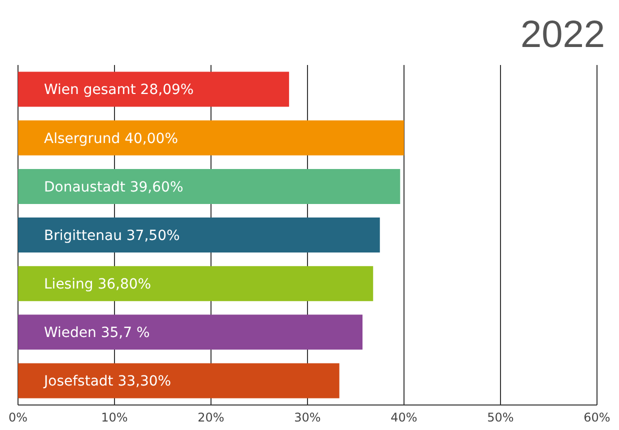 This screenshot has width=619, height=430. Describe the element at coordinates (98, 284) in the screenshot. I see `category-label: Liesing 36,80%` at that location.